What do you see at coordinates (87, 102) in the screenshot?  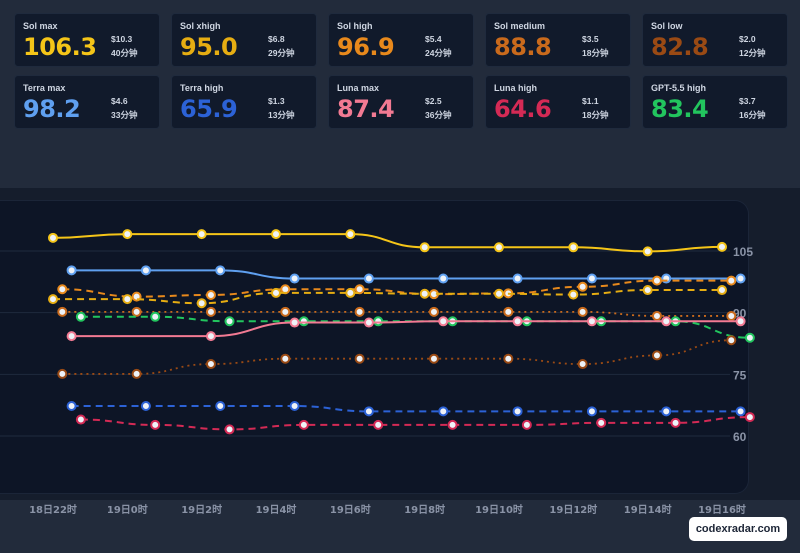 I see `score-card: Terra max 98.2 $4.6 33分钟` at bounding box center [87, 102].